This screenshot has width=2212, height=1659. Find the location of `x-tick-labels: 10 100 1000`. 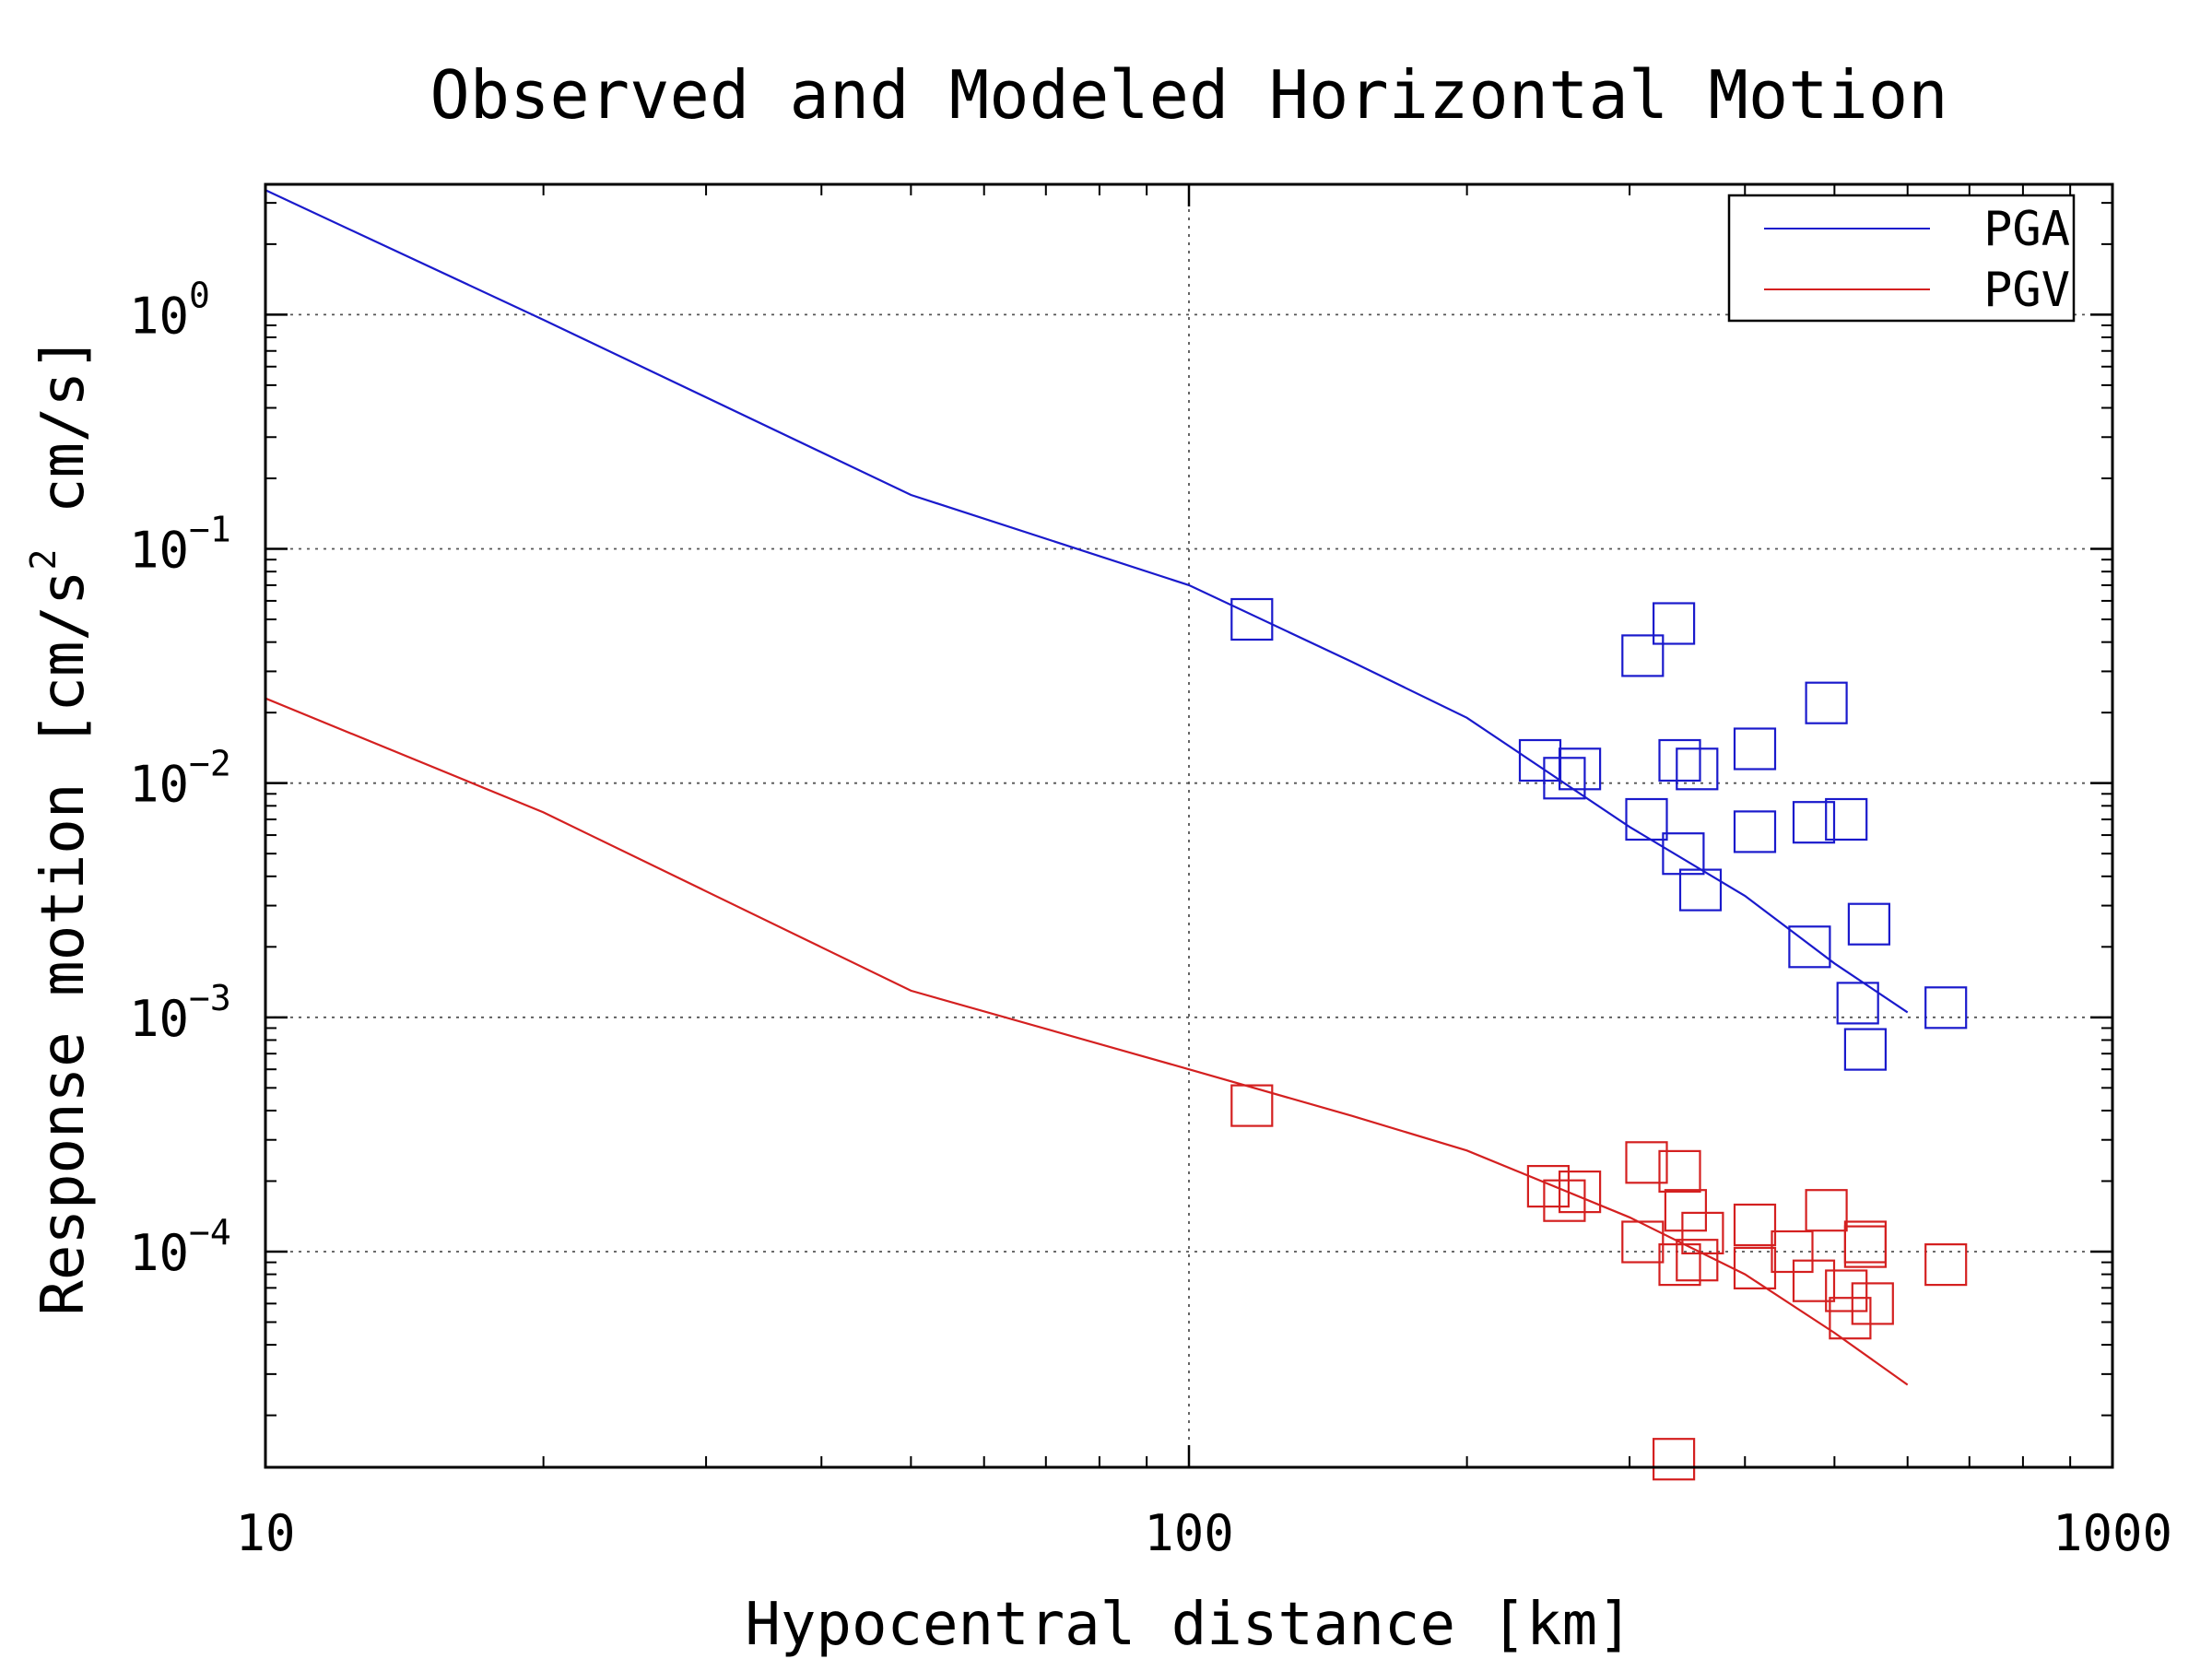

x-tick-labels: 10 100 1000 is located at coordinates (1203, 1533).